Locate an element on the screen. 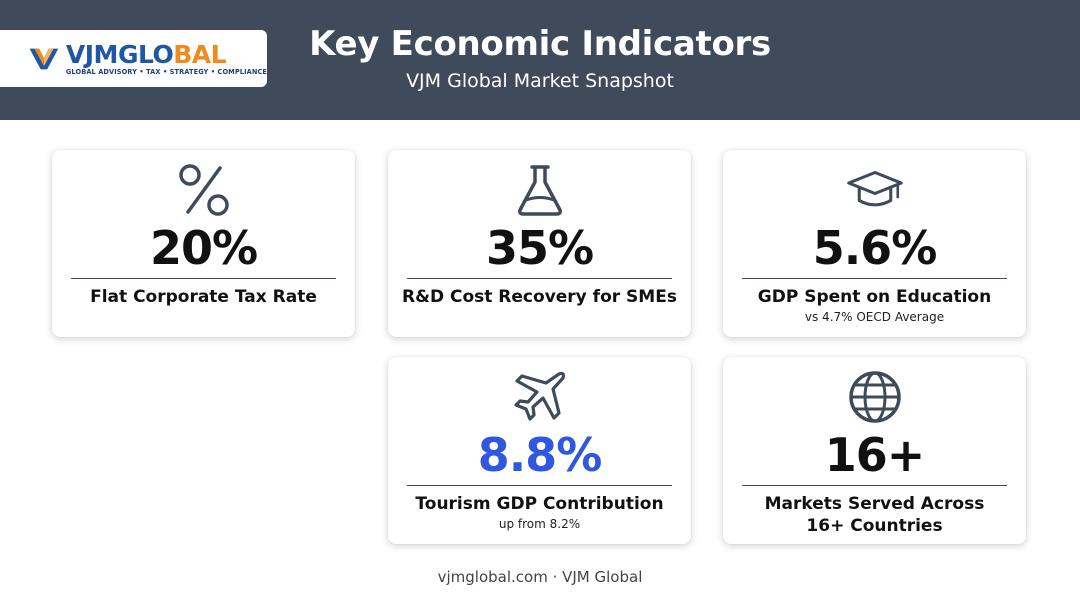 The height and width of the screenshot is (603, 1080). globe-icon is located at coordinates (874, 397).